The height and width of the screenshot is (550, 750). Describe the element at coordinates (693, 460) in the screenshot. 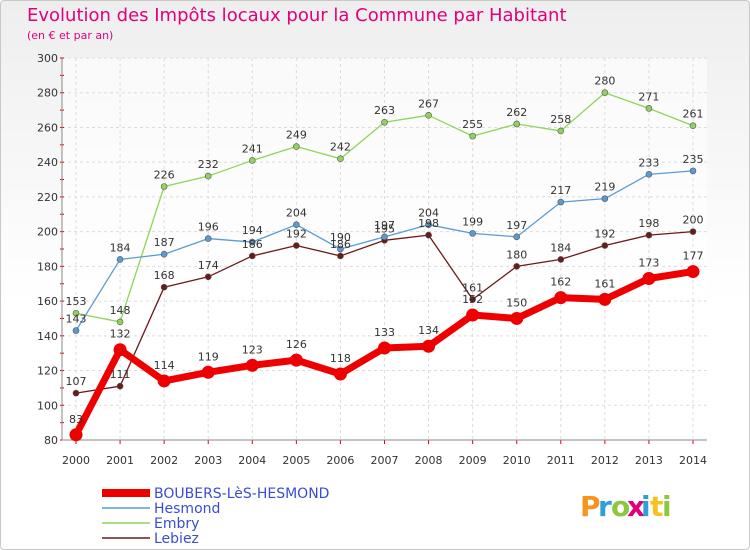

I see `x-tick-label: 2014` at that location.